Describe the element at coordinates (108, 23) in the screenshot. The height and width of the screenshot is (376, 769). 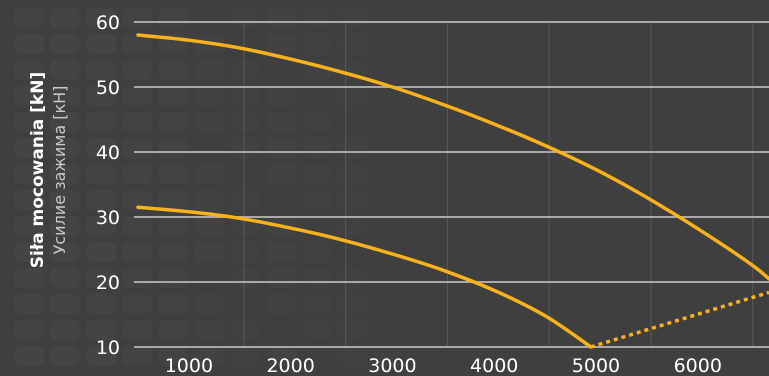
I see `y-tick-label: 60` at that location.